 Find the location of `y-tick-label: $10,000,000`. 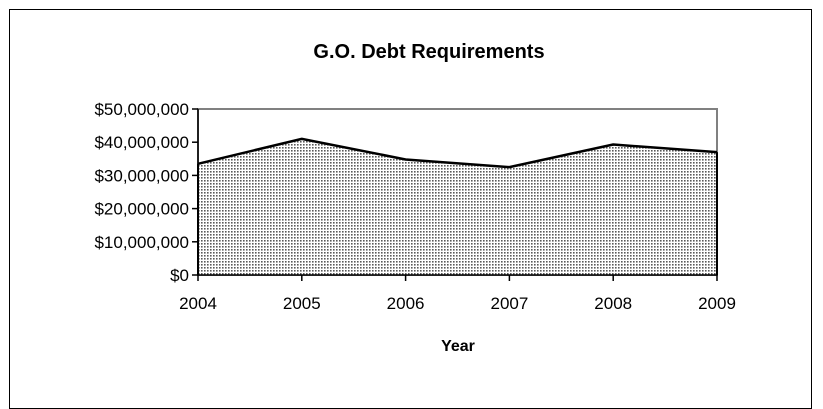

y-tick-label: $10,000,000 is located at coordinates (141, 242).